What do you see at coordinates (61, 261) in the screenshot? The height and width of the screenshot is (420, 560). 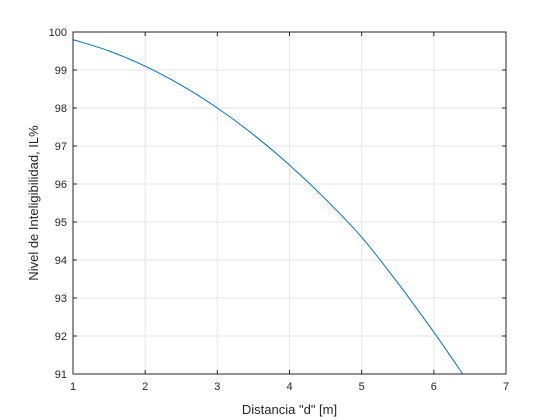 I see `y-tick-label: 94` at bounding box center [61, 261].